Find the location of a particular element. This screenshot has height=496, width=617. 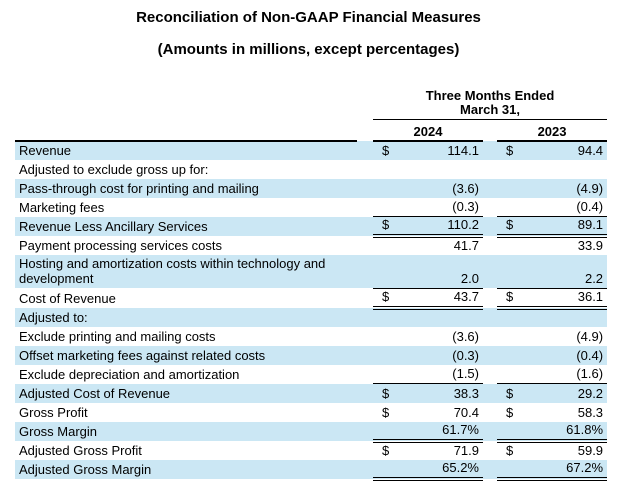

value-2023: 2.2 is located at coordinates (564, 272).